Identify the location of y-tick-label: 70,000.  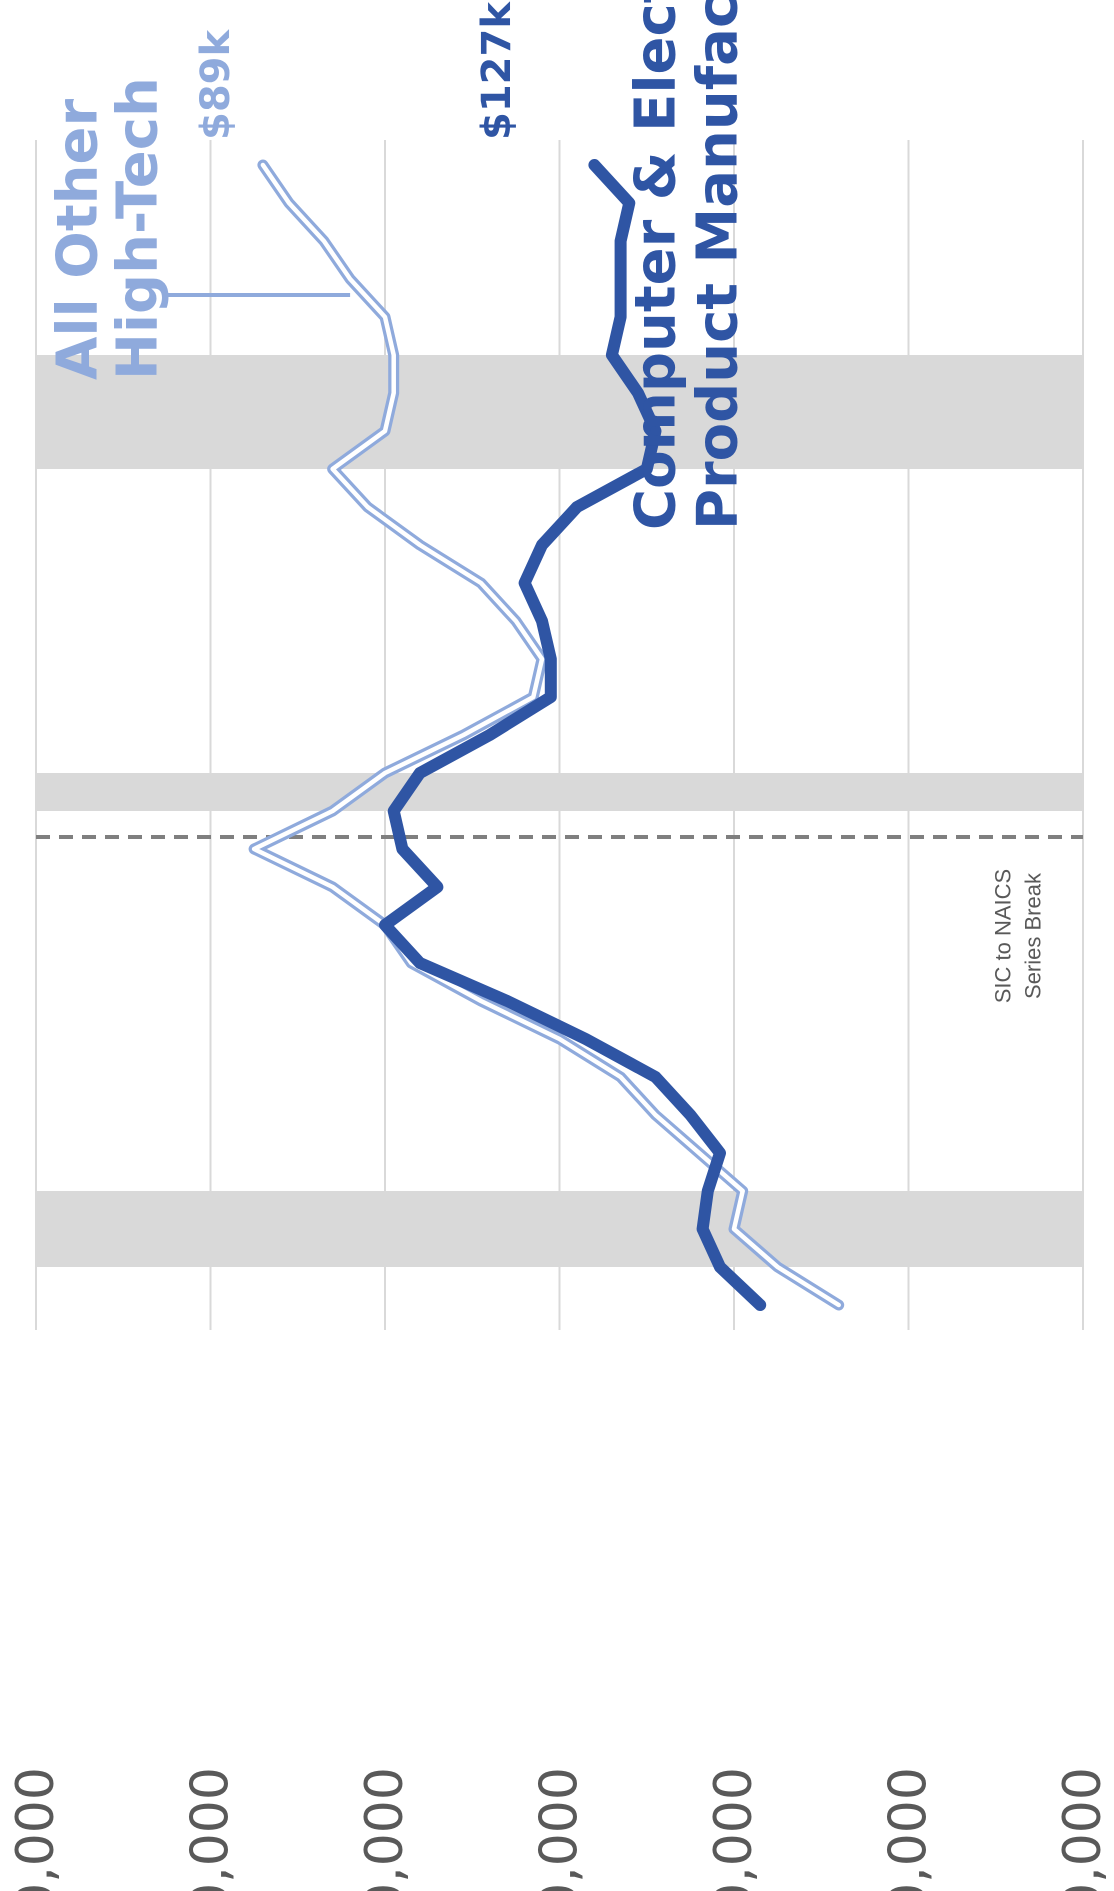
(36, 1829).